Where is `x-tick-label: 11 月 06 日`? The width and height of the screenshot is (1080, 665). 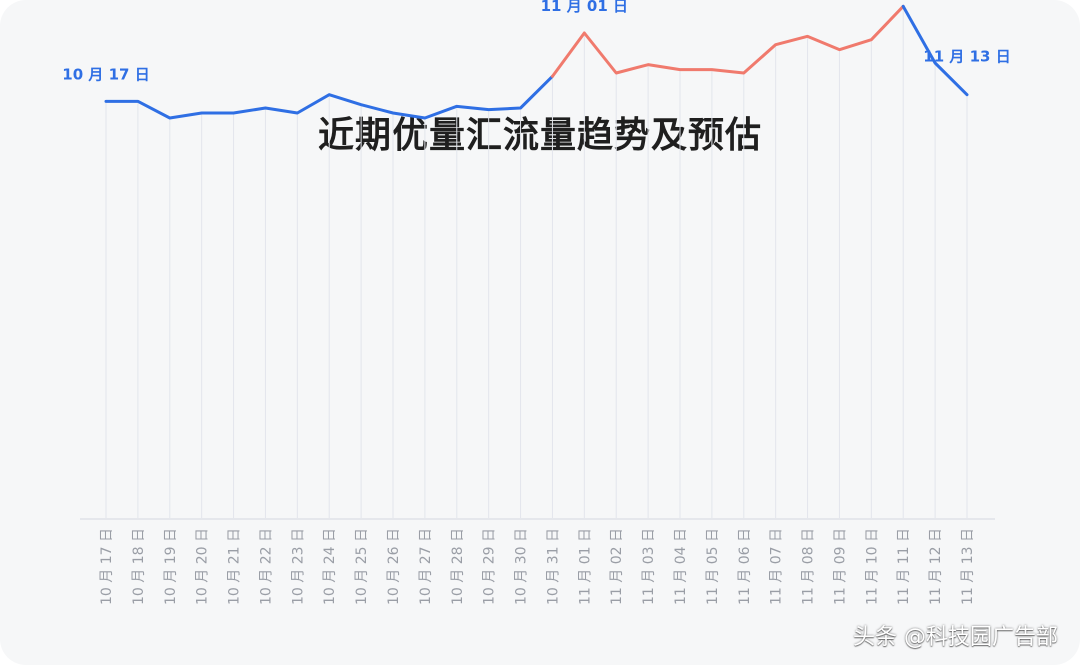 x-tick-label: 11 月 06 日 is located at coordinates (745, 566).